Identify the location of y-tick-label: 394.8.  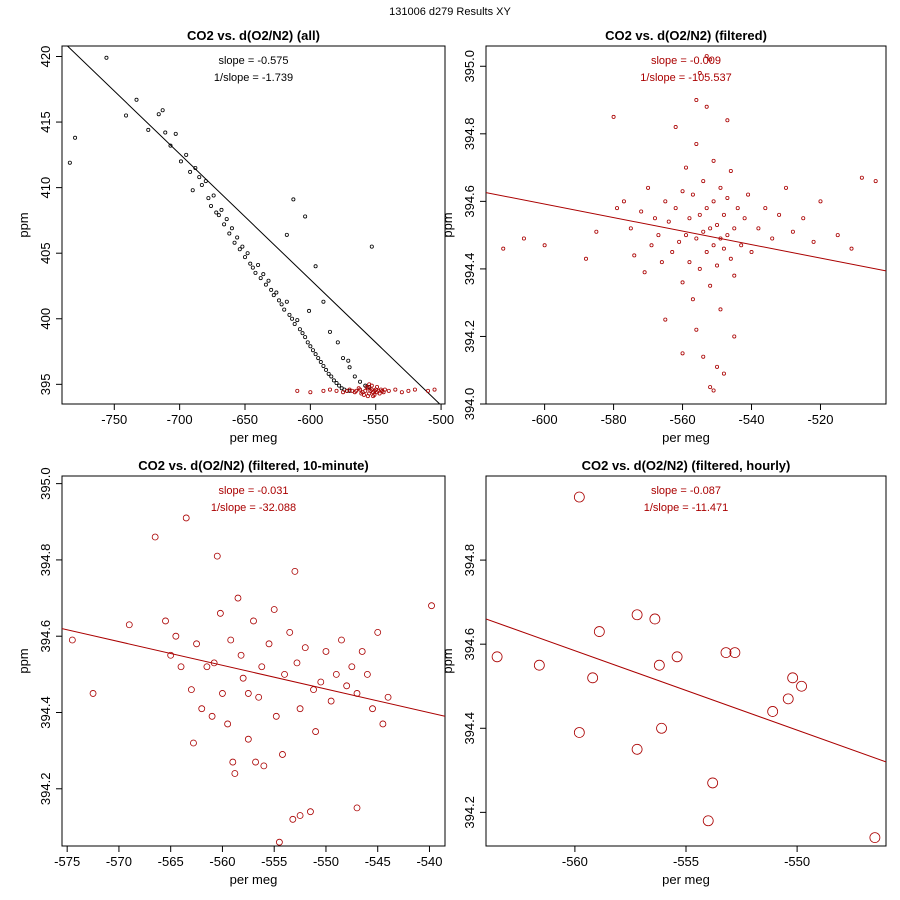
(469, 560).